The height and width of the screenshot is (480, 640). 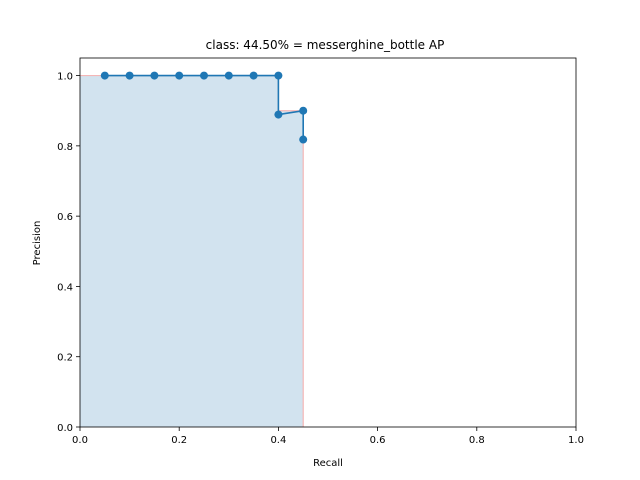 I want to click on x-tick-label: 1.0, so click(x=576, y=440).